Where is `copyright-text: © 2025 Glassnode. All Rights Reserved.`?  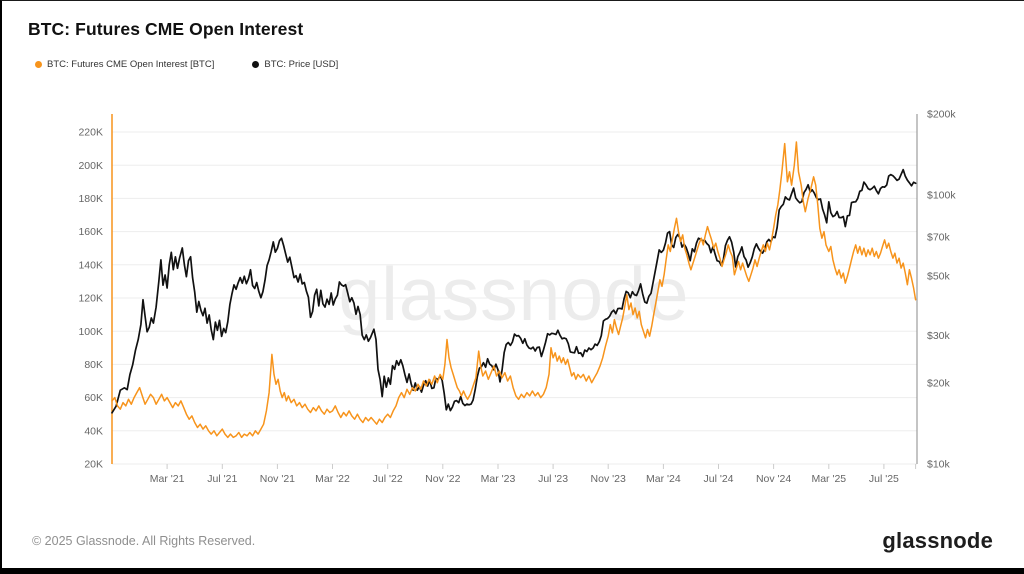
copyright-text: © 2025 Glassnode. All Rights Reserved. is located at coordinates (144, 541).